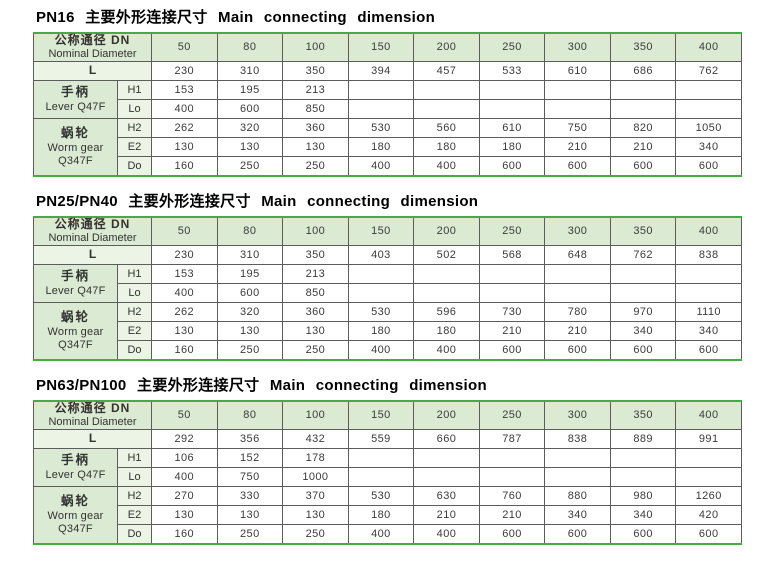 This screenshot has height=588, width=778. Describe the element at coordinates (92, 415) in the screenshot. I see `dn-label-cell: 公称通径 DN Nominal Diameter` at that location.